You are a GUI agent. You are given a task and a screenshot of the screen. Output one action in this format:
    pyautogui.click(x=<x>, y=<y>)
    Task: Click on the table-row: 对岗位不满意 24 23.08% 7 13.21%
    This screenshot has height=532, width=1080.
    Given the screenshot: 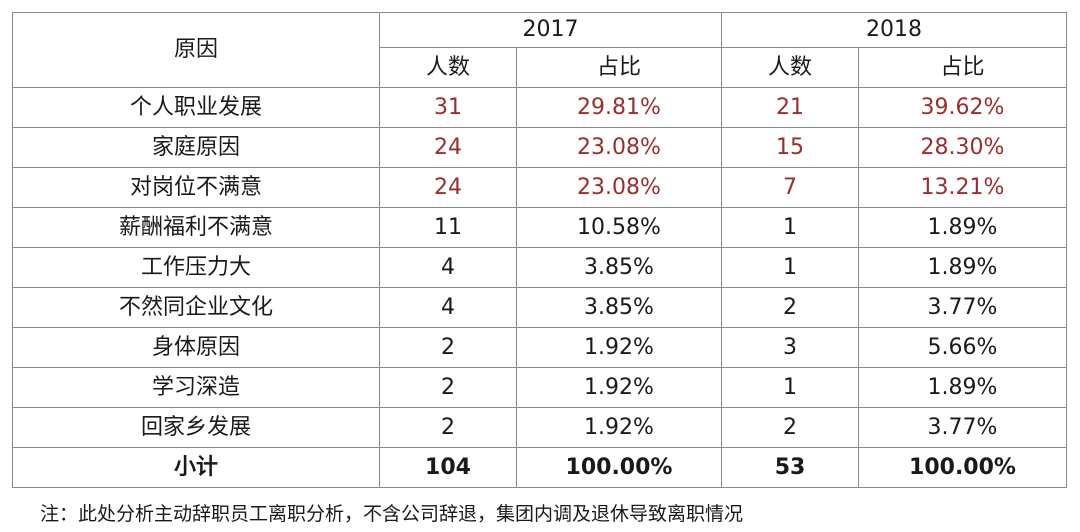 What is the action you would take?
    pyautogui.click(x=539, y=187)
    